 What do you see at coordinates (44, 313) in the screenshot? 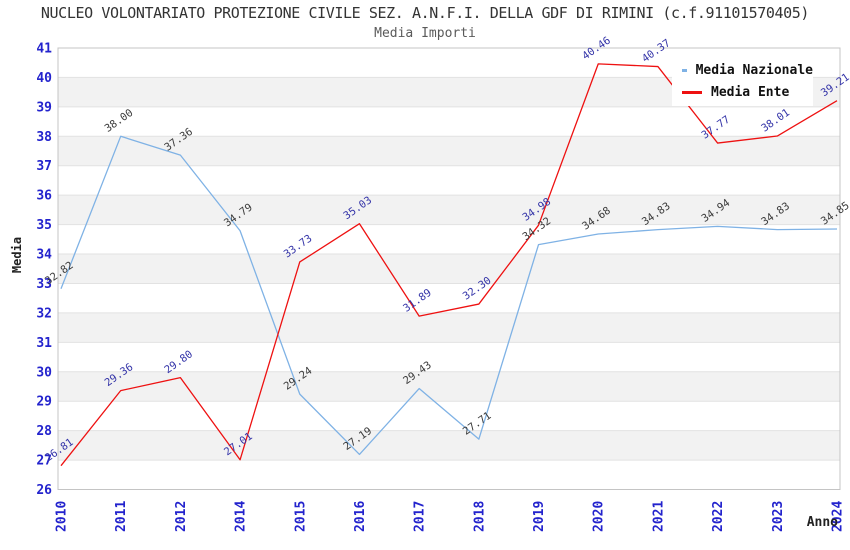
I see `y-tick-label: 32` at bounding box center [44, 313].